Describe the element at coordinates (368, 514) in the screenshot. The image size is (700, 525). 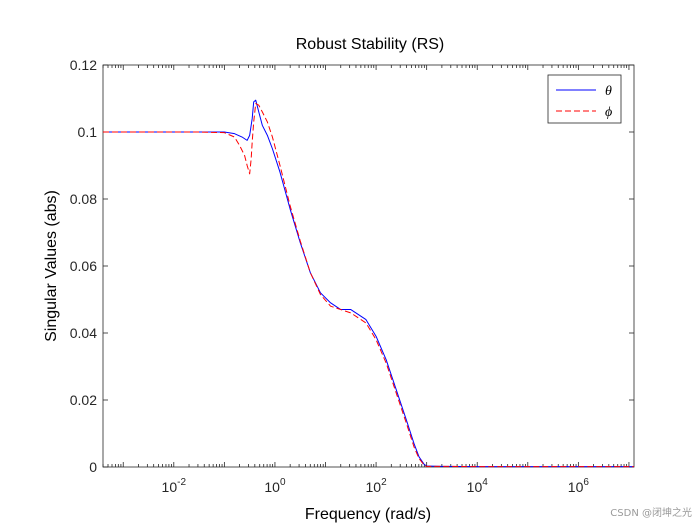
I see `x-axis-label: Frequency (rad/s)` at that location.